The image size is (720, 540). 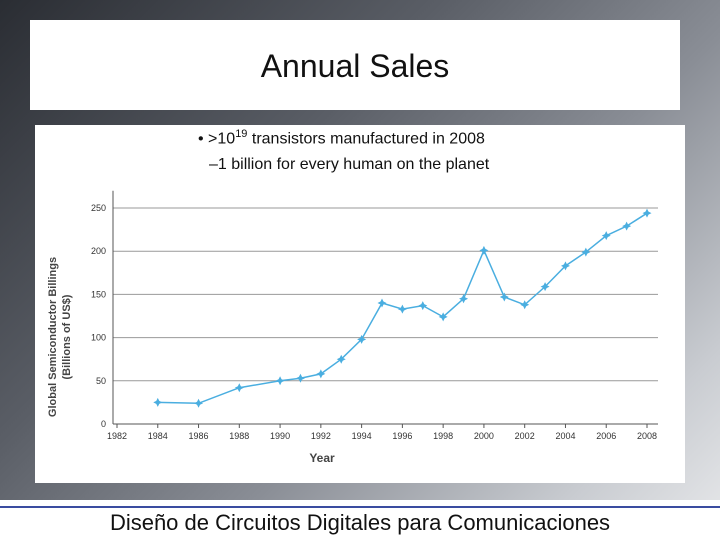 I want to click on x-tick-label: 1986, so click(x=199, y=436).